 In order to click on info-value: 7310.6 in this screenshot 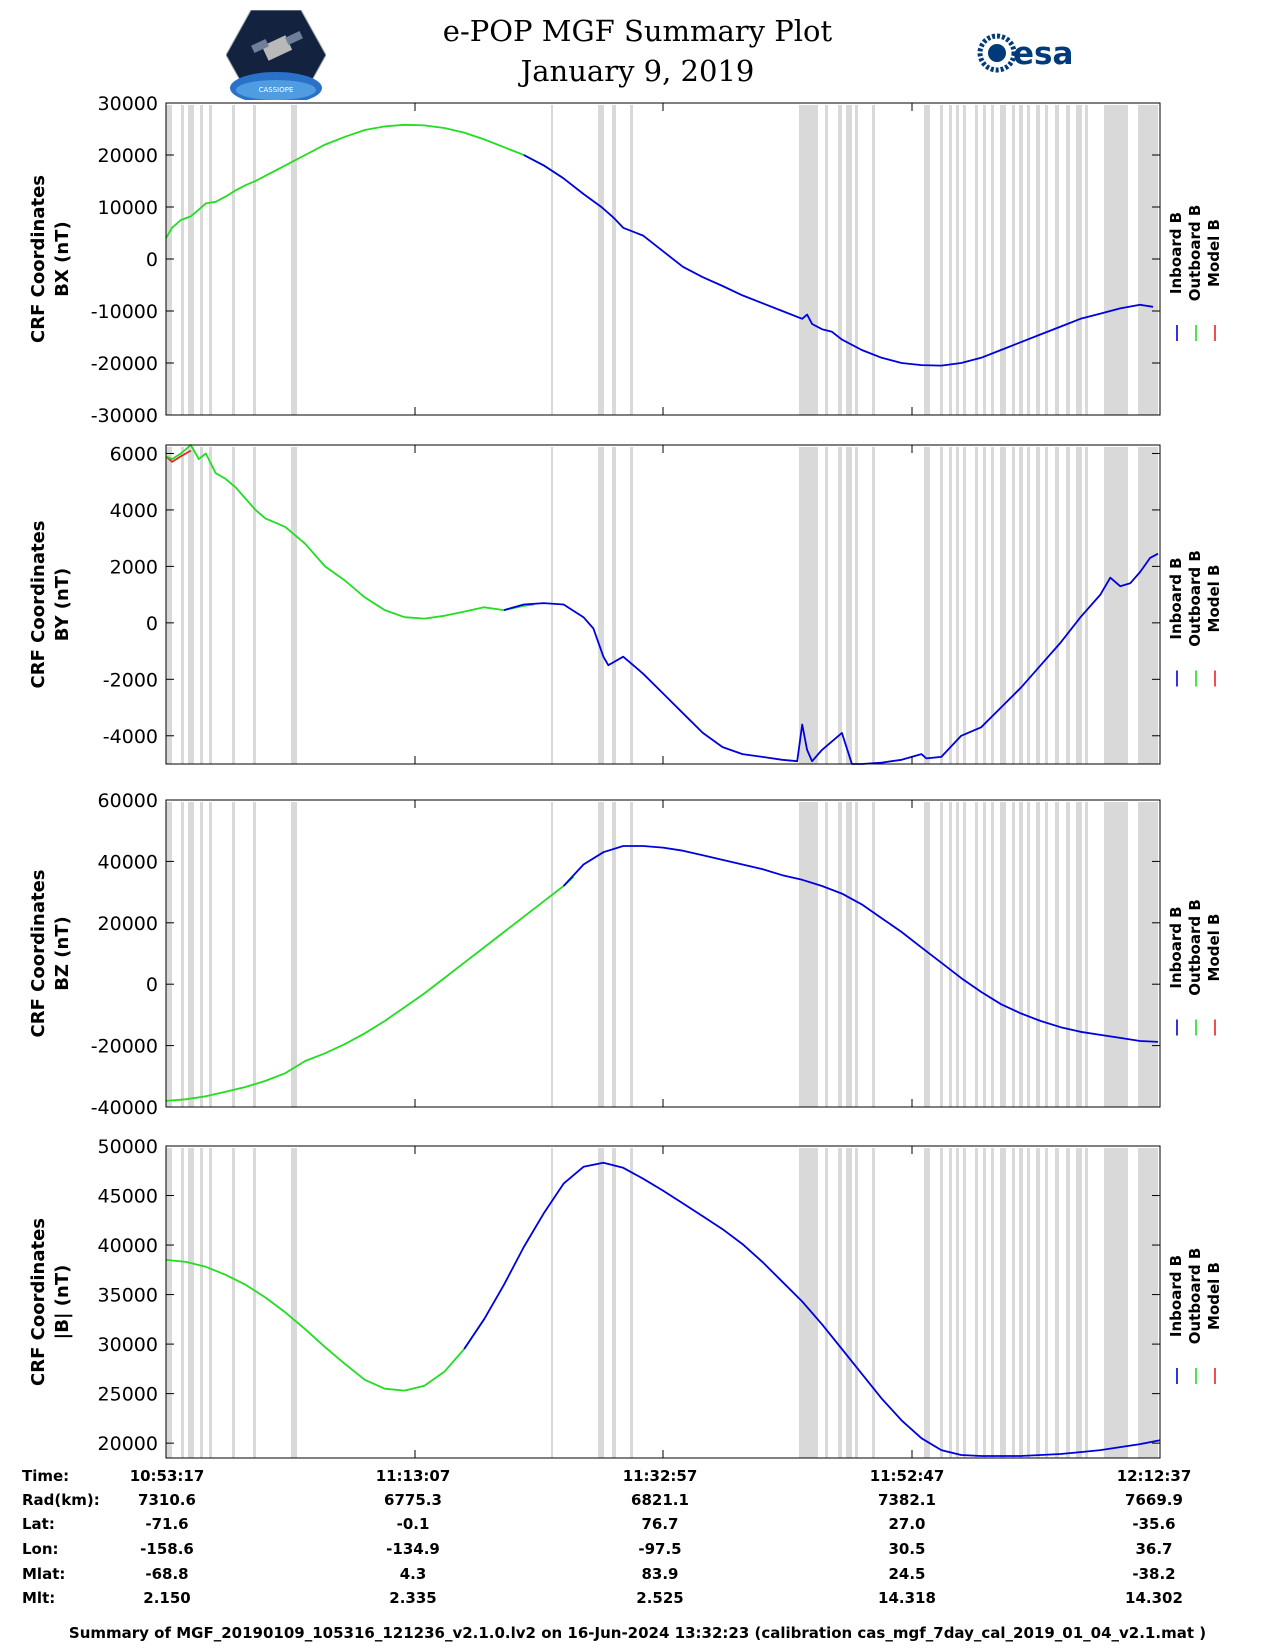, I will do `click(167, 1500)`.